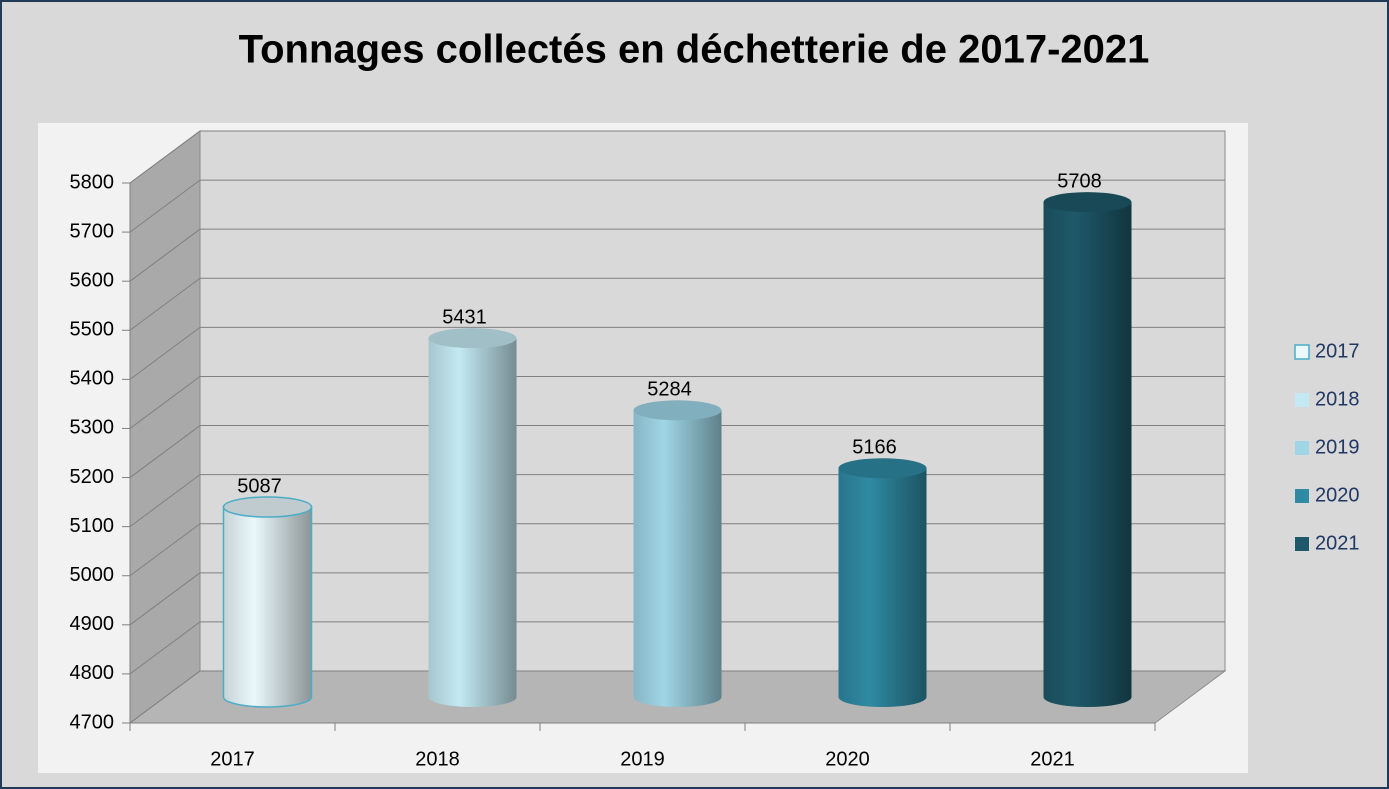 The image size is (1389, 789). What do you see at coordinates (1337, 447) in the screenshot?
I see `legend-label: 2019` at bounding box center [1337, 447].